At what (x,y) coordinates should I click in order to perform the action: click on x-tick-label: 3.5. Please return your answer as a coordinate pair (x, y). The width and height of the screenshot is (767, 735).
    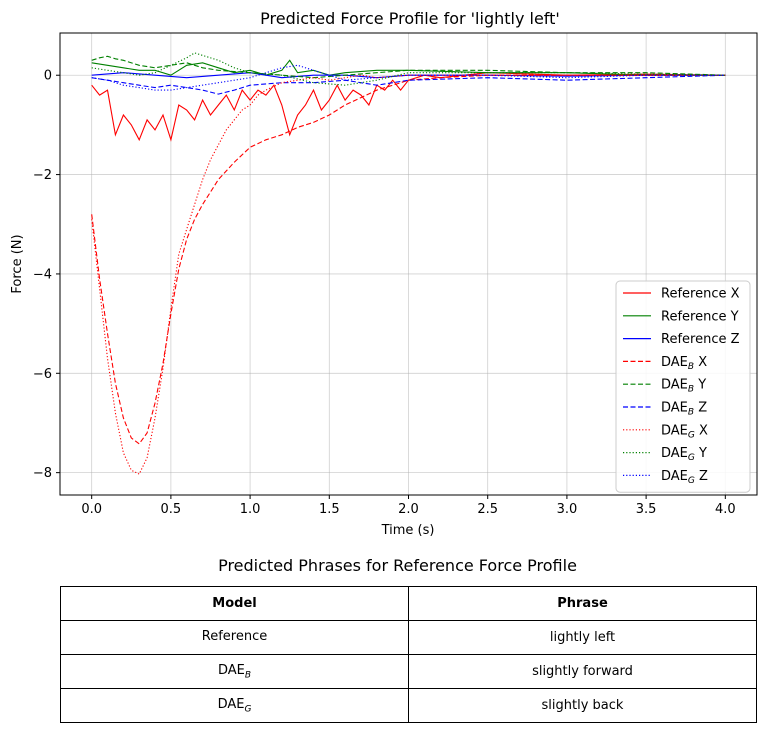
    Looking at the image, I should click on (646, 509).